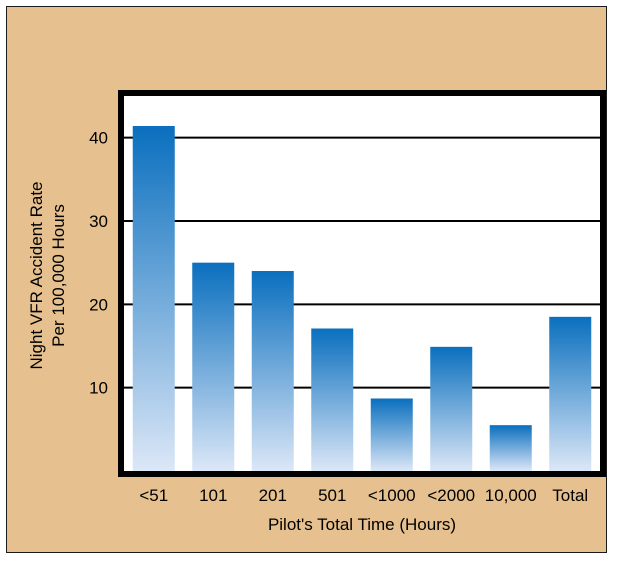  Describe the element at coordinates (98, 263) in the screenshot. I see `y-tick-labels: 10 20 30 40` at that location.